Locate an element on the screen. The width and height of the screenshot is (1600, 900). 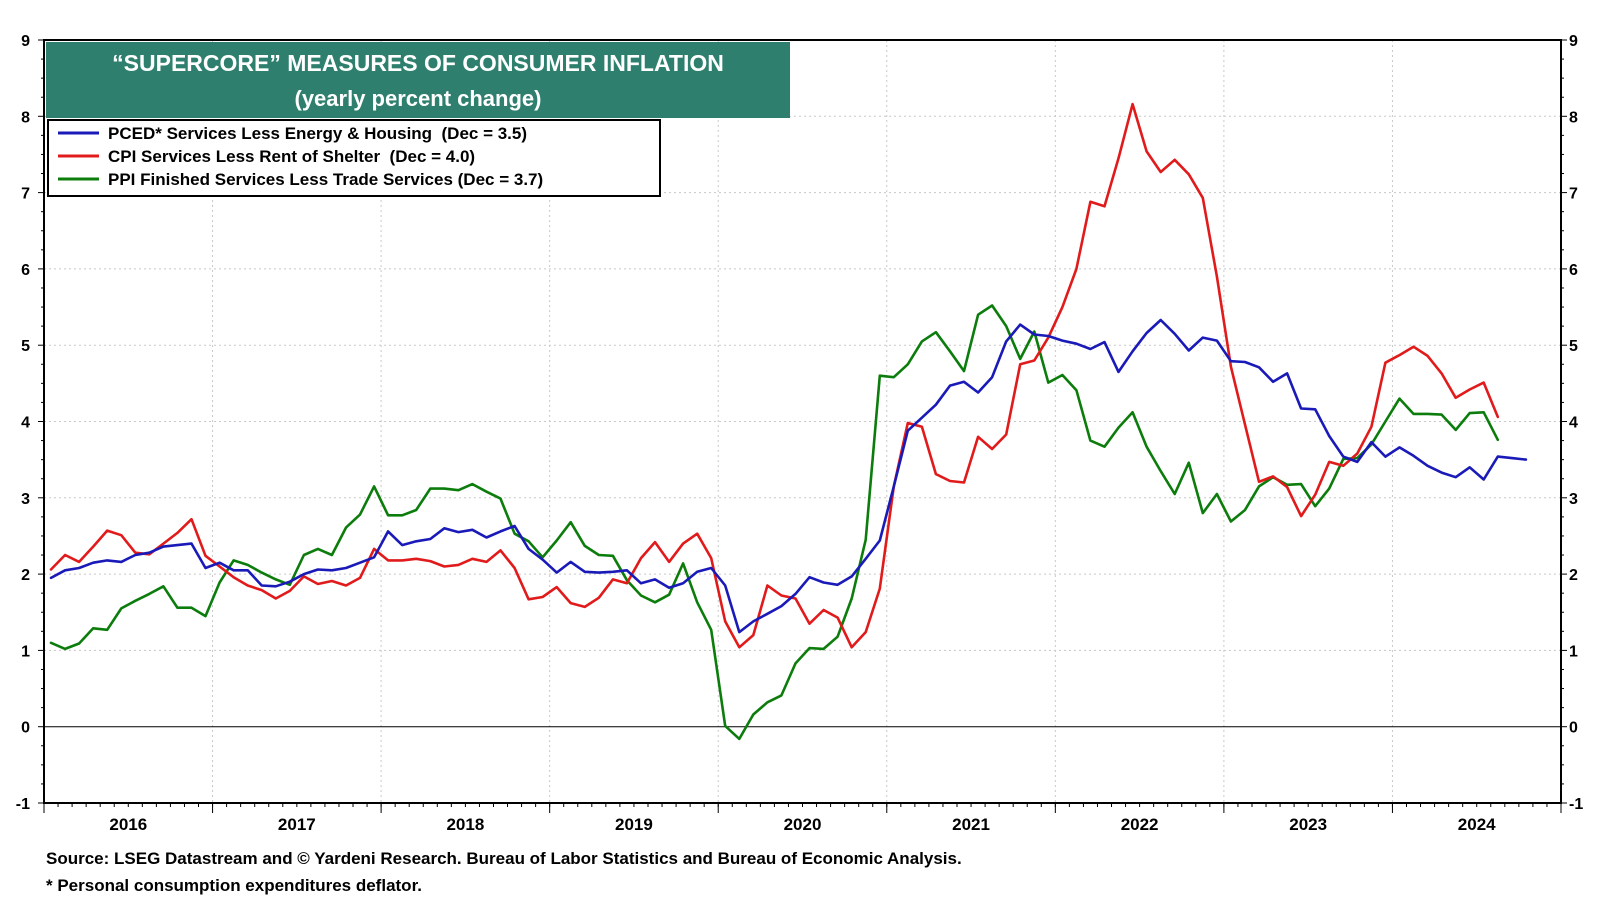
chart-subtitle: (yearly percent change) is located at coordinates (418, 98).